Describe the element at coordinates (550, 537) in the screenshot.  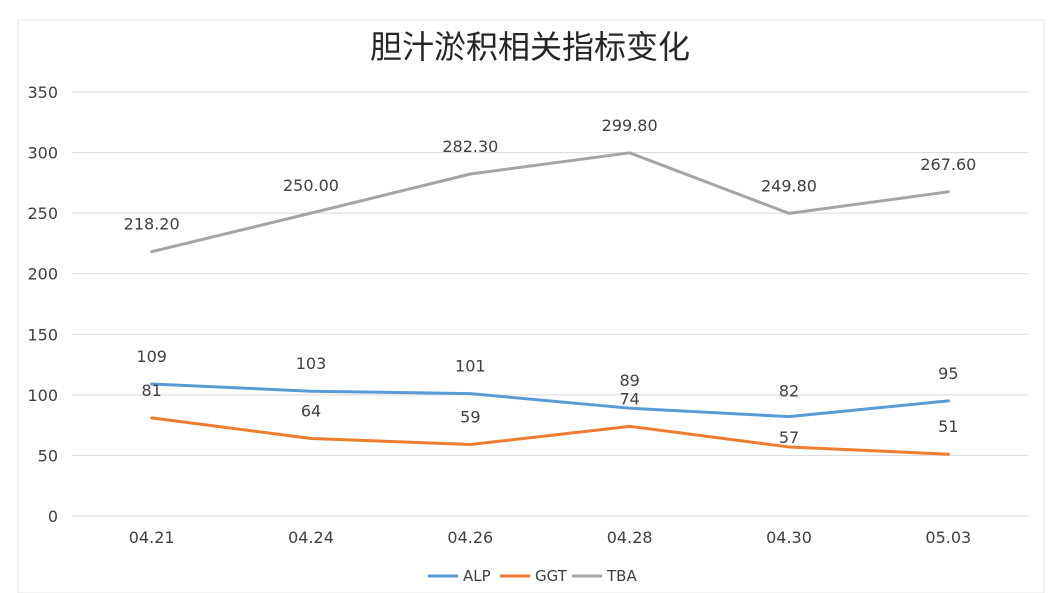
I see `x-axis-ticks: 04.21 04.24 04.26 04.28 04.30 05.03` at that location.